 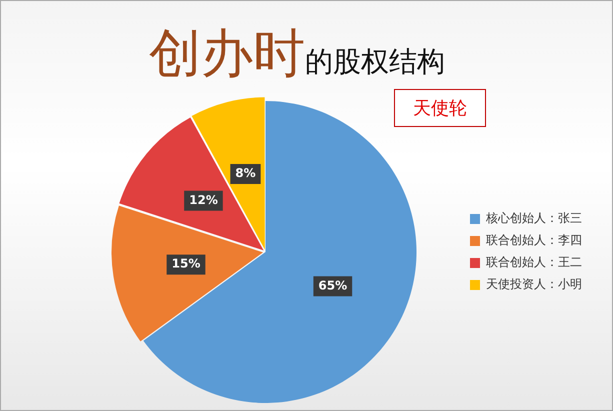 What do you see at coordinates (534, 240) in the screenshot?
I see `legend-label: 联合创始人：李四` at bounding box center [534, 240].